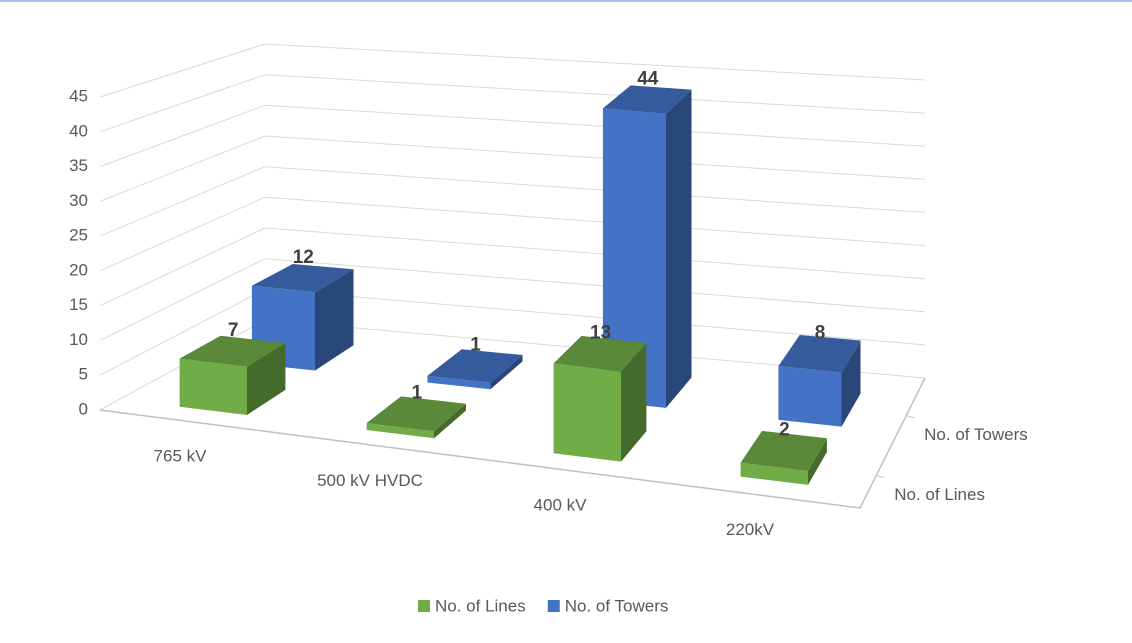 The image size is (1132, 643). Describe the element at coordinates (750, 529) in the screenshot. I see `x-tick-label: 220kV` at that location.